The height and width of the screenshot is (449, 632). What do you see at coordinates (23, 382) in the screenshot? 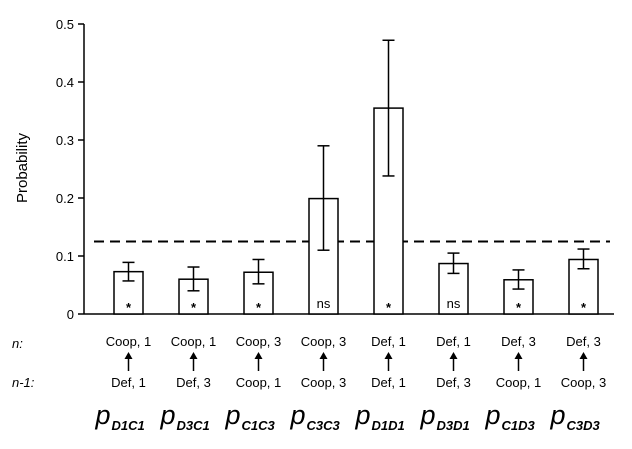
I see `row-label-n-minus-1: n-1:` at bounding box center [23, 382].